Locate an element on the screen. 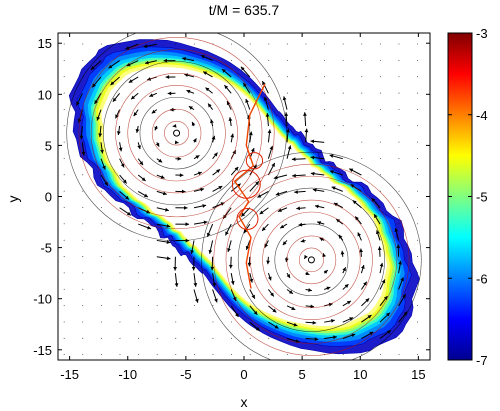 The image size is (500, 411). colorbar-tick-label: -5 is located at coordinates (482, 197).